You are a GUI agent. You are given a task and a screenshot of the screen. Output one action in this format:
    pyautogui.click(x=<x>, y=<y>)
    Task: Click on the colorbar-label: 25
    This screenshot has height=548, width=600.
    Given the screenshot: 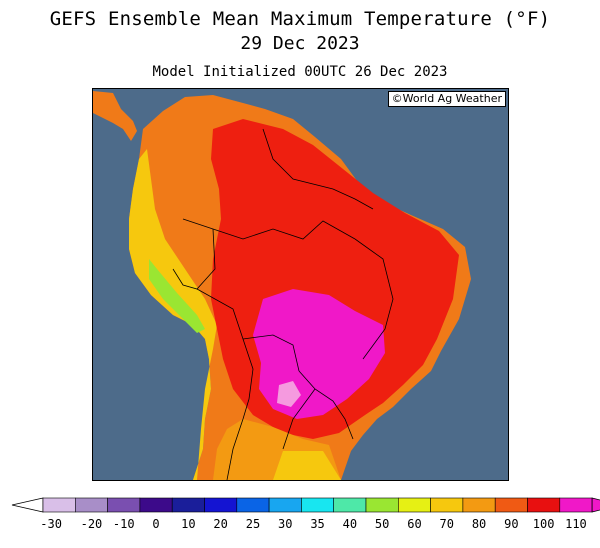 What is the action you would take?
    pyautogui.click(x=253, y=524)
    